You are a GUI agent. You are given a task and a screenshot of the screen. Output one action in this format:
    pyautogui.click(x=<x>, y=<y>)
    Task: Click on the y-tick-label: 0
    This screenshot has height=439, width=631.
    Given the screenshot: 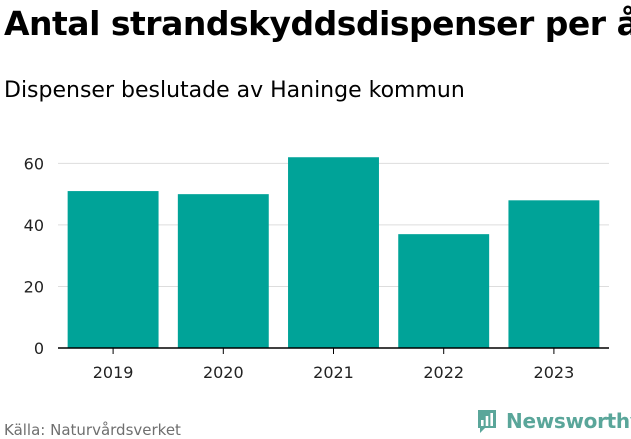 What is the action you would take?
    pyautogui.click(x=39, y=348)
    